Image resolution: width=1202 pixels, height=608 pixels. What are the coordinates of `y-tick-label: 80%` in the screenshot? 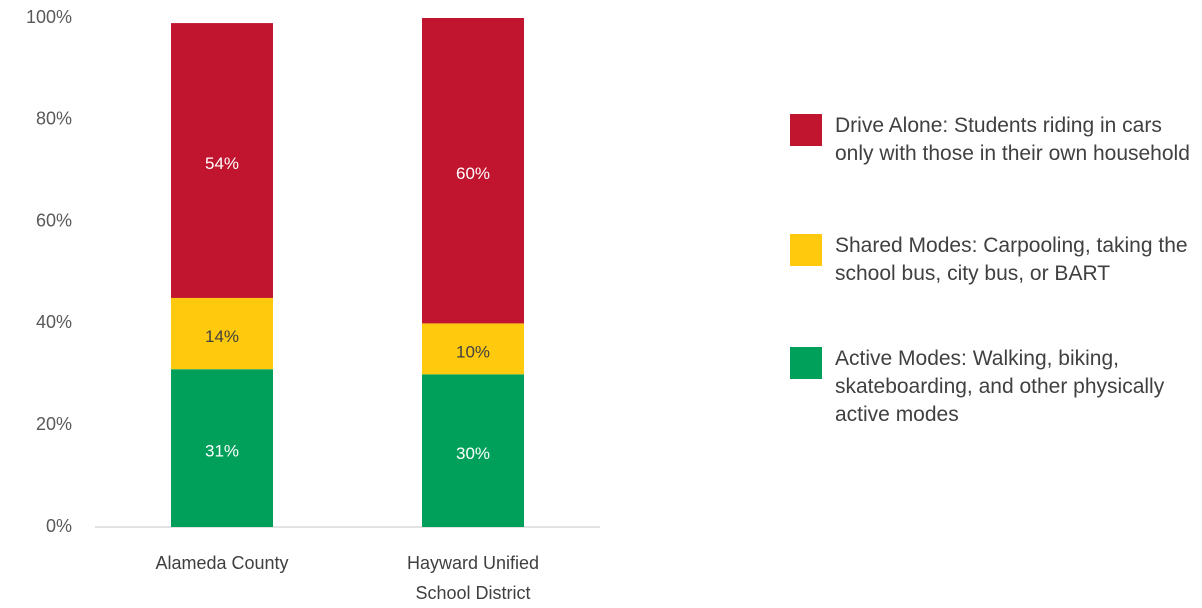 It's located at (54, 119).